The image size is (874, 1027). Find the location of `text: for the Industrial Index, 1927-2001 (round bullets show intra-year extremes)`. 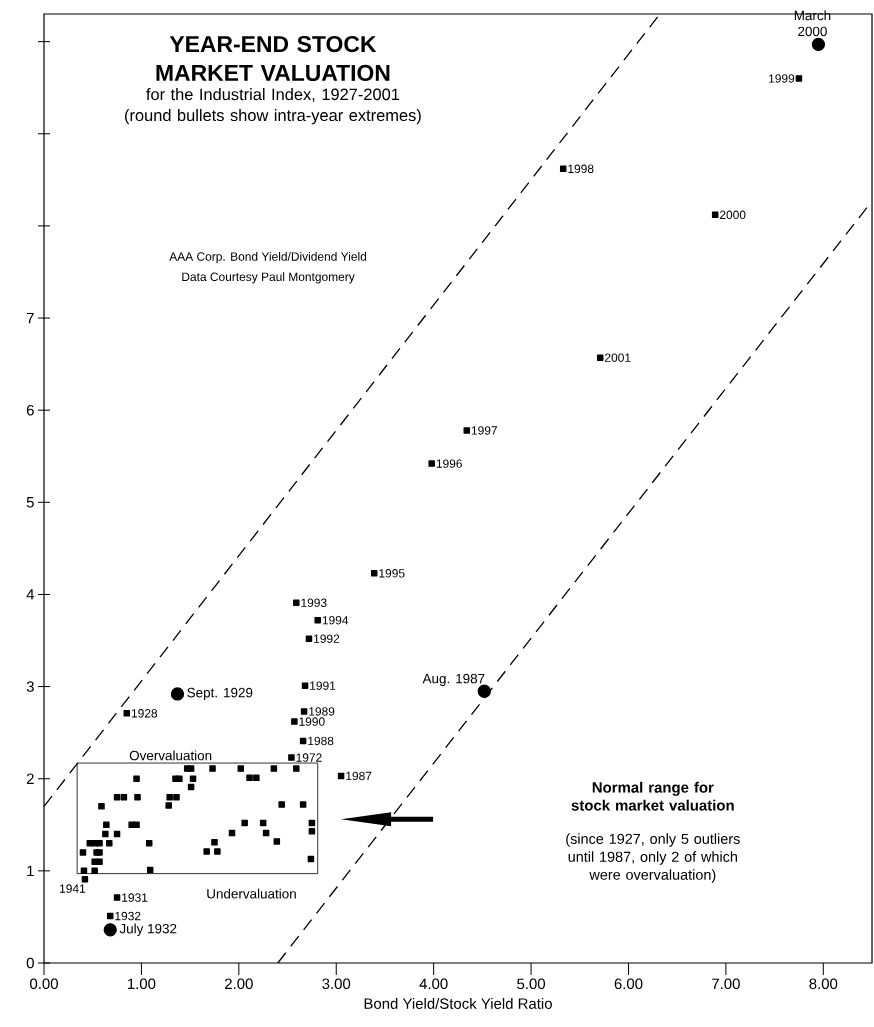

text: for the Industrial Index, 1927-2001 (round bullets show intra-year extremes) is located at coordinates (273, 106).